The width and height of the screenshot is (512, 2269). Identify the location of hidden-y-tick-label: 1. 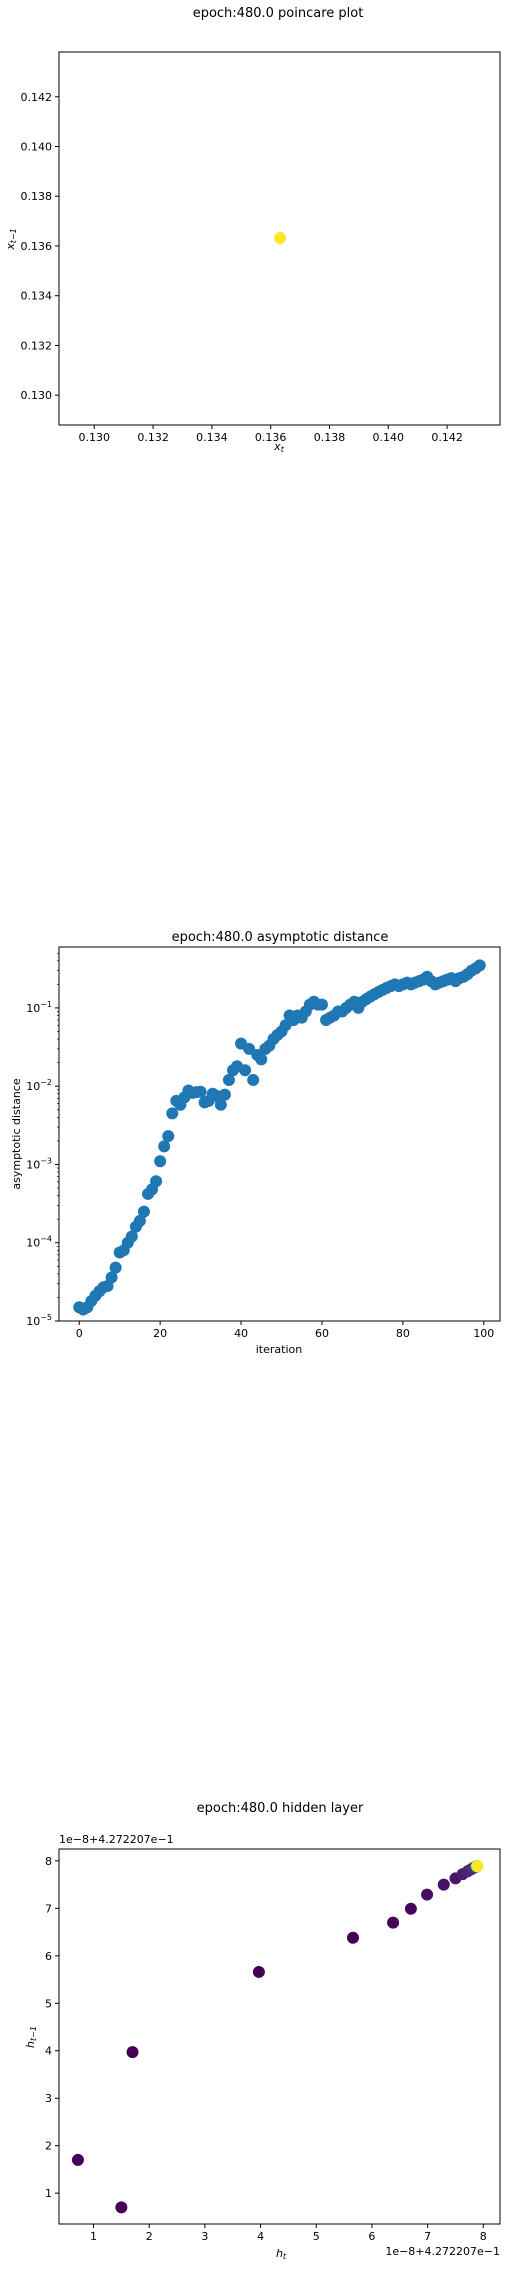
(48, 2193).